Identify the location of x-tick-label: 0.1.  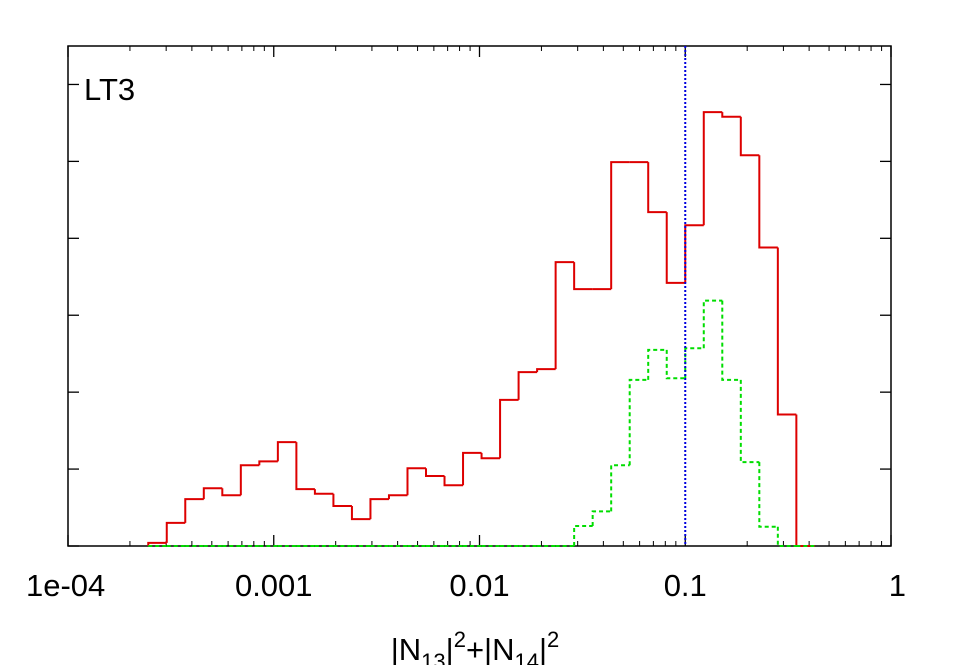
(685, 585).